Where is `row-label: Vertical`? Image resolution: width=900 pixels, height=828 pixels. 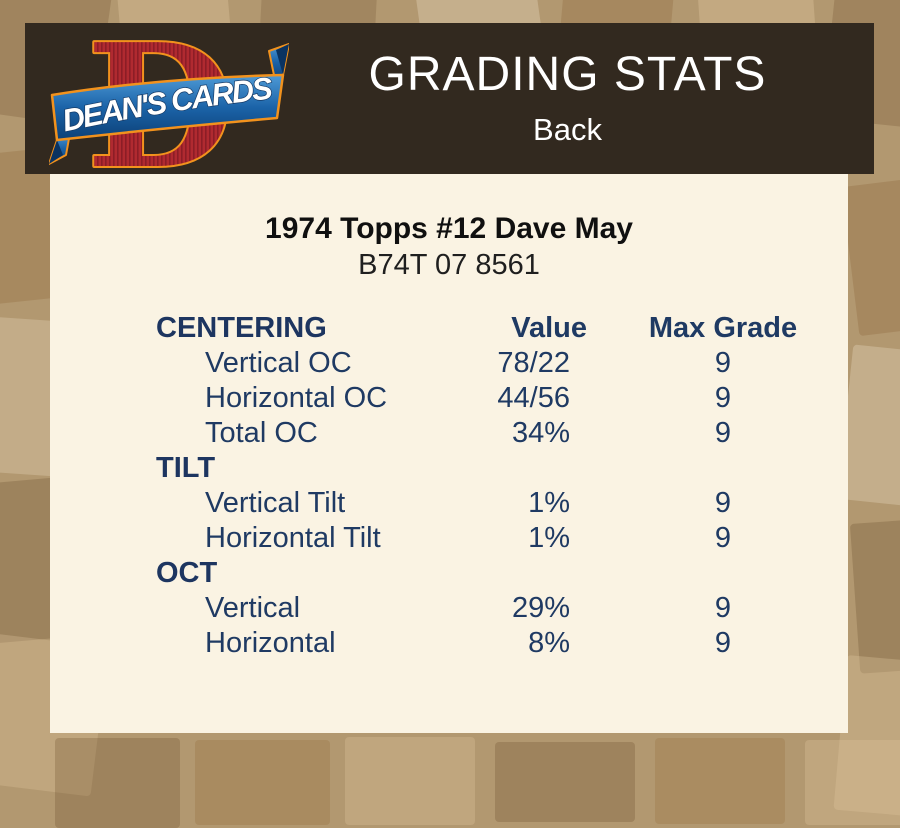
row-label: Vertical is located at coordinates (253, 608).